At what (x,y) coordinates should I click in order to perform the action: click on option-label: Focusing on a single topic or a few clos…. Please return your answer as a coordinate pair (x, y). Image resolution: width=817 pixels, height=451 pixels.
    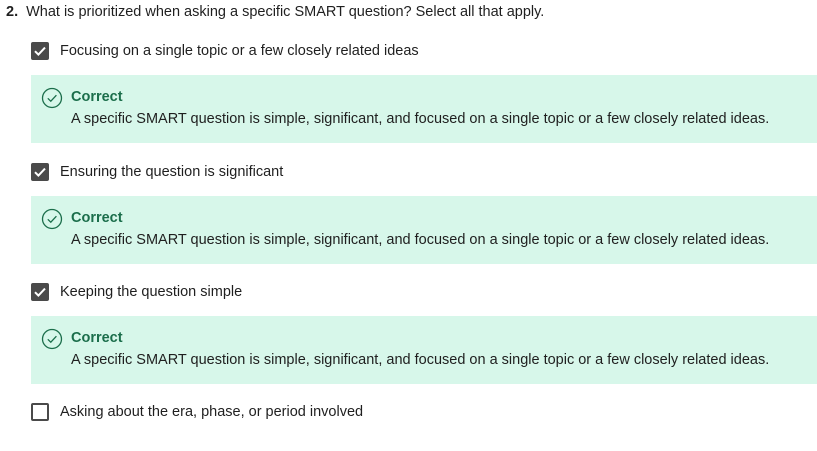
    Looking at the image, I should click on (239, 51).